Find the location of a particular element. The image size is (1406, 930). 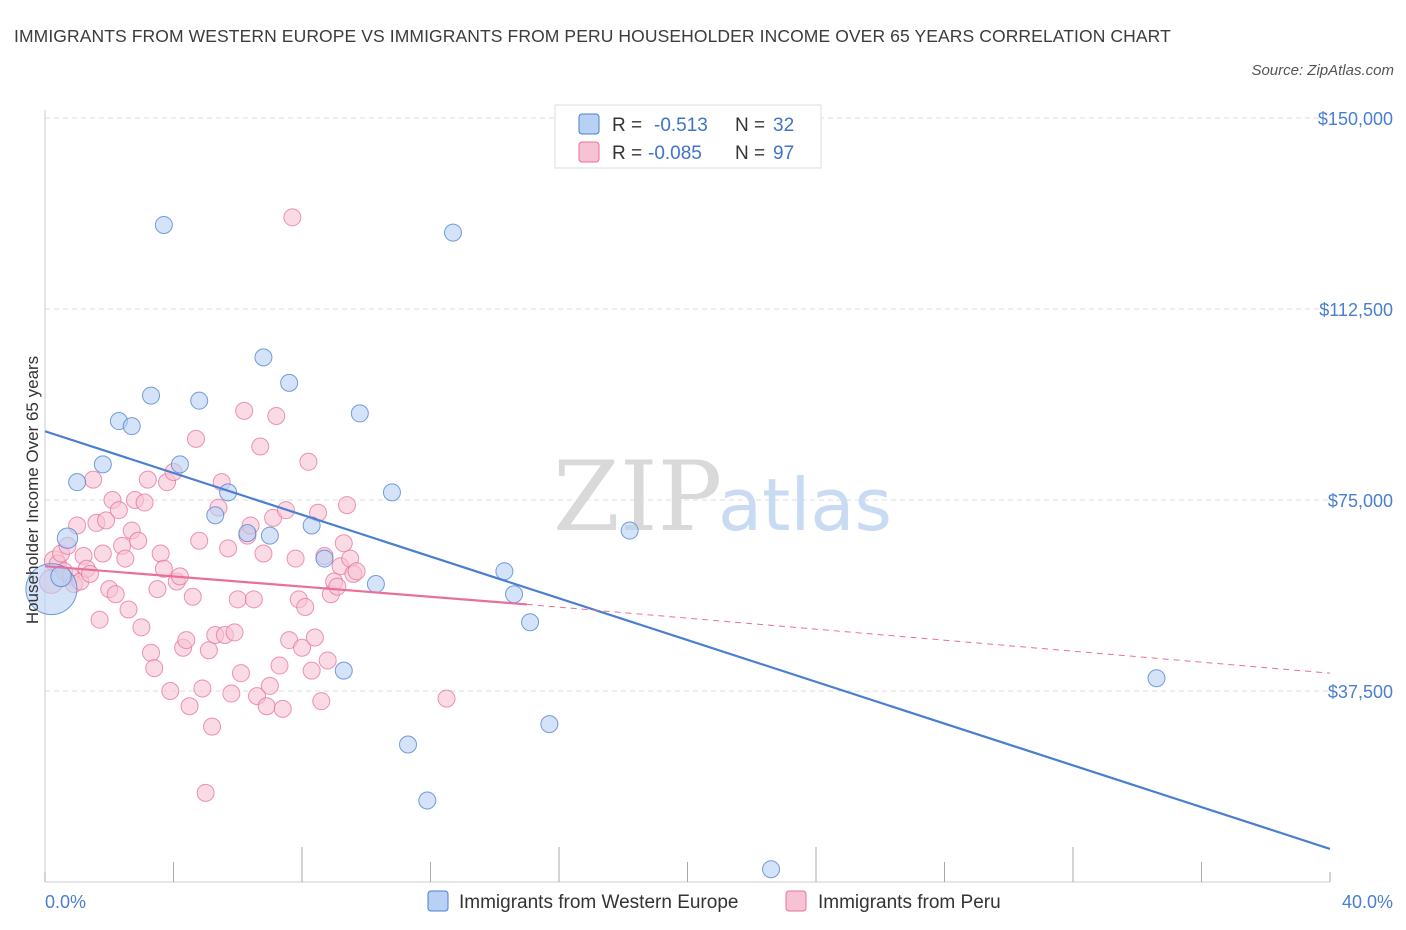

x-tick-label-1: 40.0% is located at coordinates (1367, 902).